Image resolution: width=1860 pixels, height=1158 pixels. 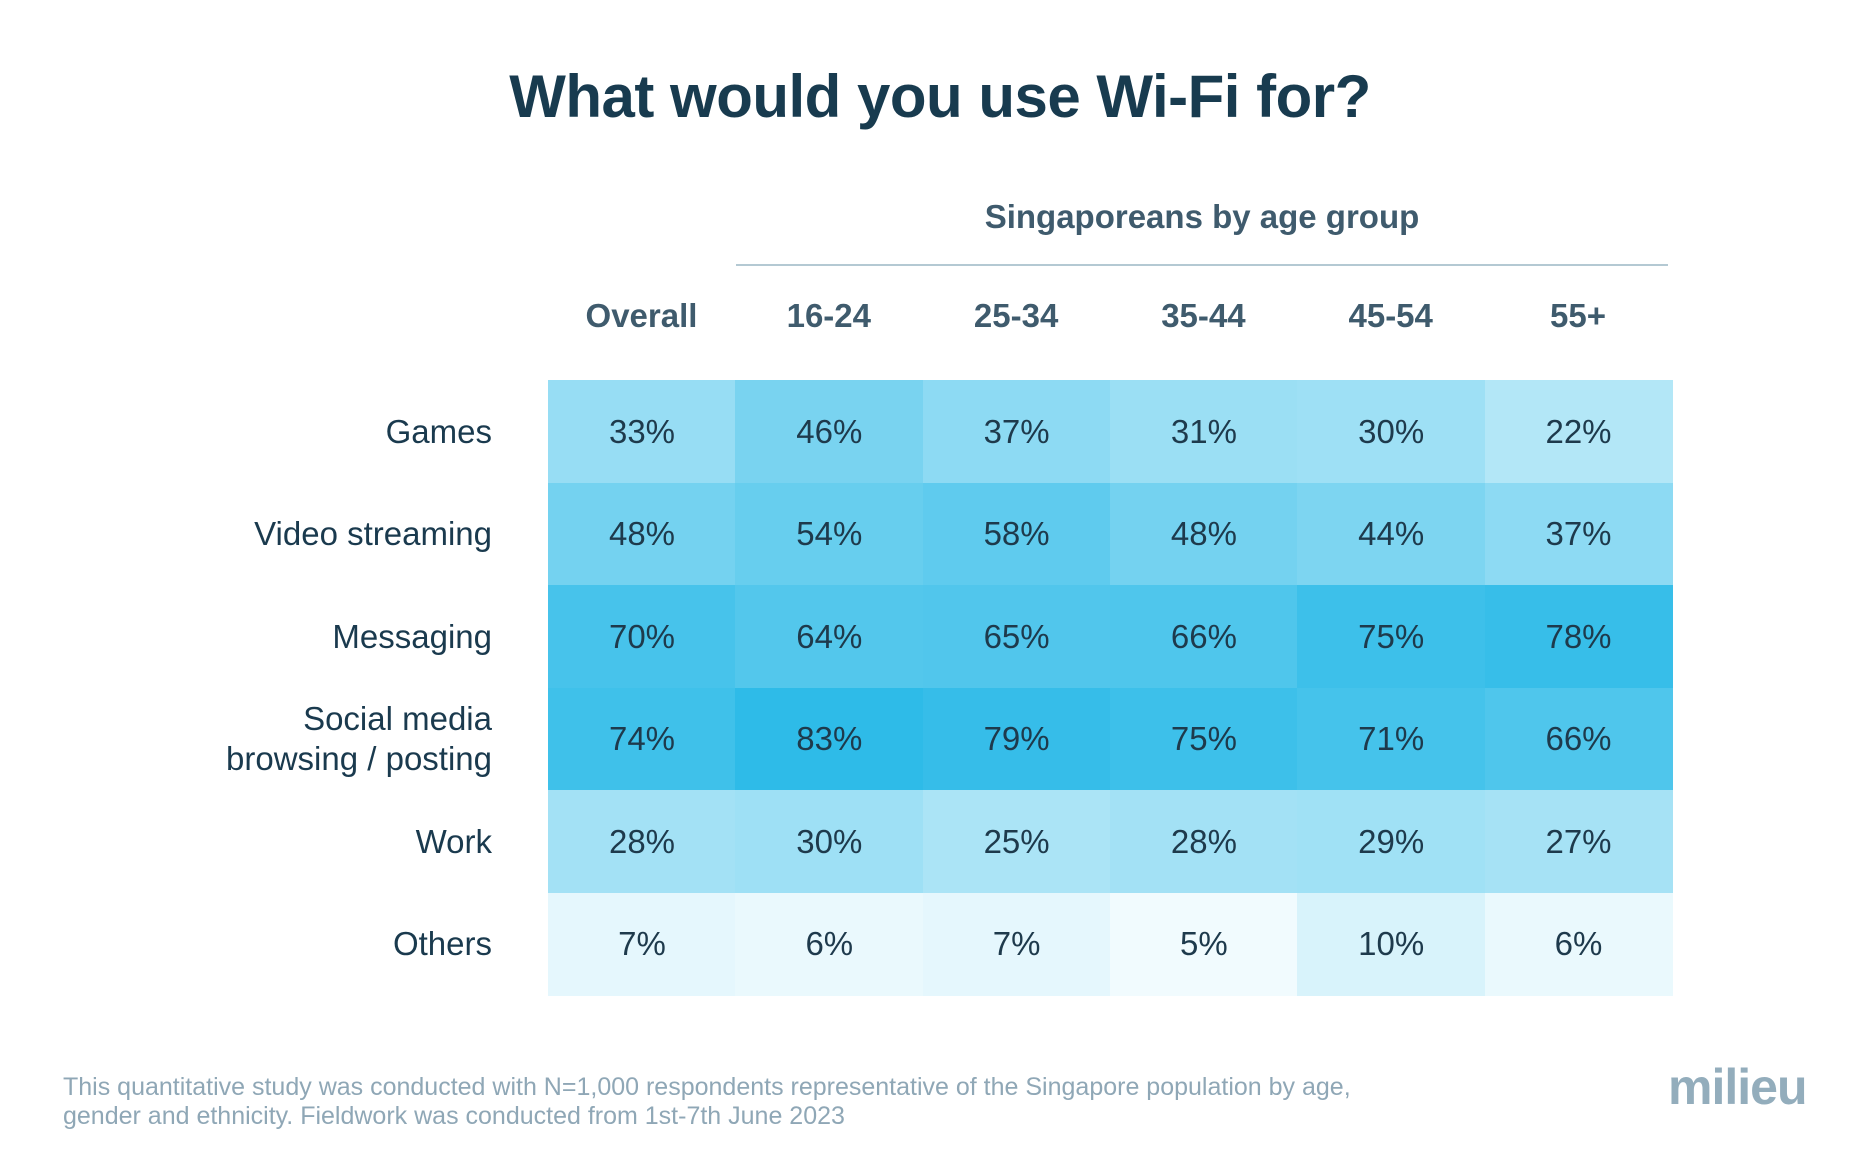 What do you see at coordinates (829, 636) in the screenshot?
I see `heatmap-cell: 64%` at bounding box center [829, 636].